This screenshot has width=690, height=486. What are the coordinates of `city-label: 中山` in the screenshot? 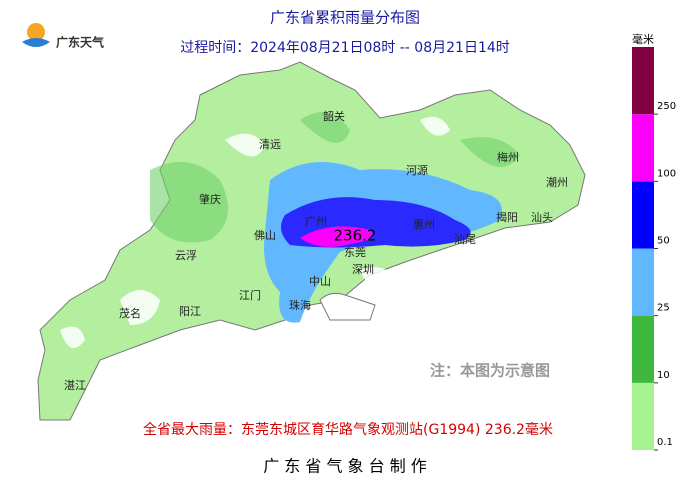 It's located at (320, 281).